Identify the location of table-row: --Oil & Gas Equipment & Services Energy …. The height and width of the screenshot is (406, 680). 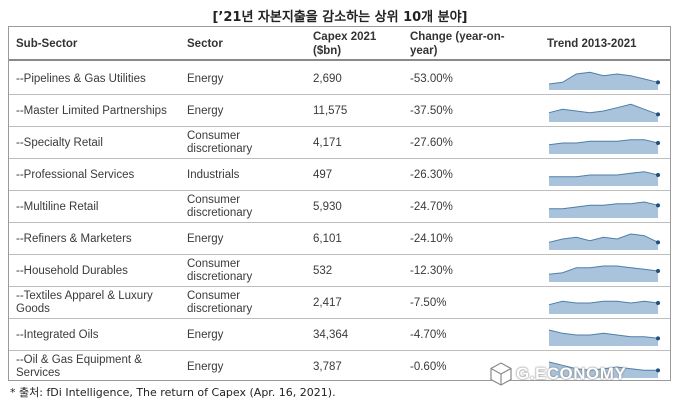
(339, 367).